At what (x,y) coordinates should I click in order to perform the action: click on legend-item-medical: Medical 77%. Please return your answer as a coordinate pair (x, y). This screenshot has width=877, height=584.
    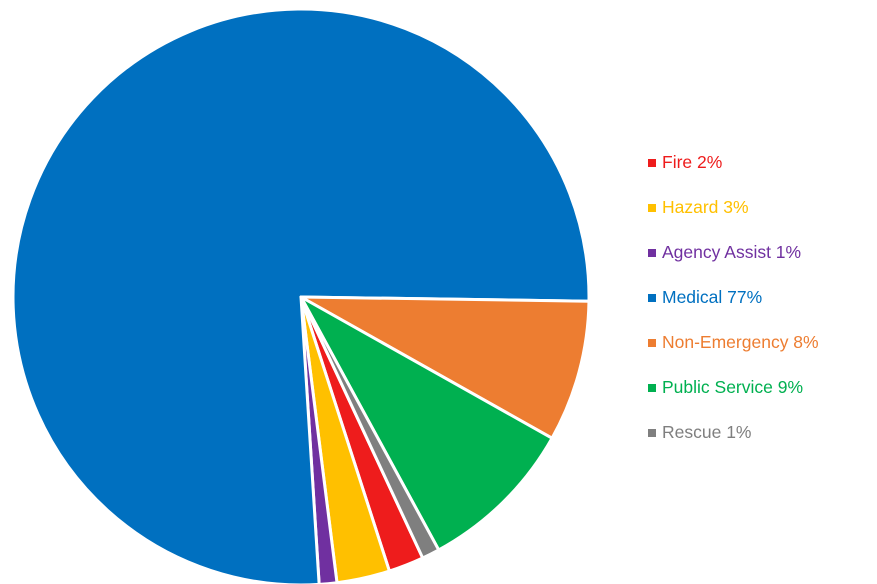
    Looking at the image, I should click on (762, 297).